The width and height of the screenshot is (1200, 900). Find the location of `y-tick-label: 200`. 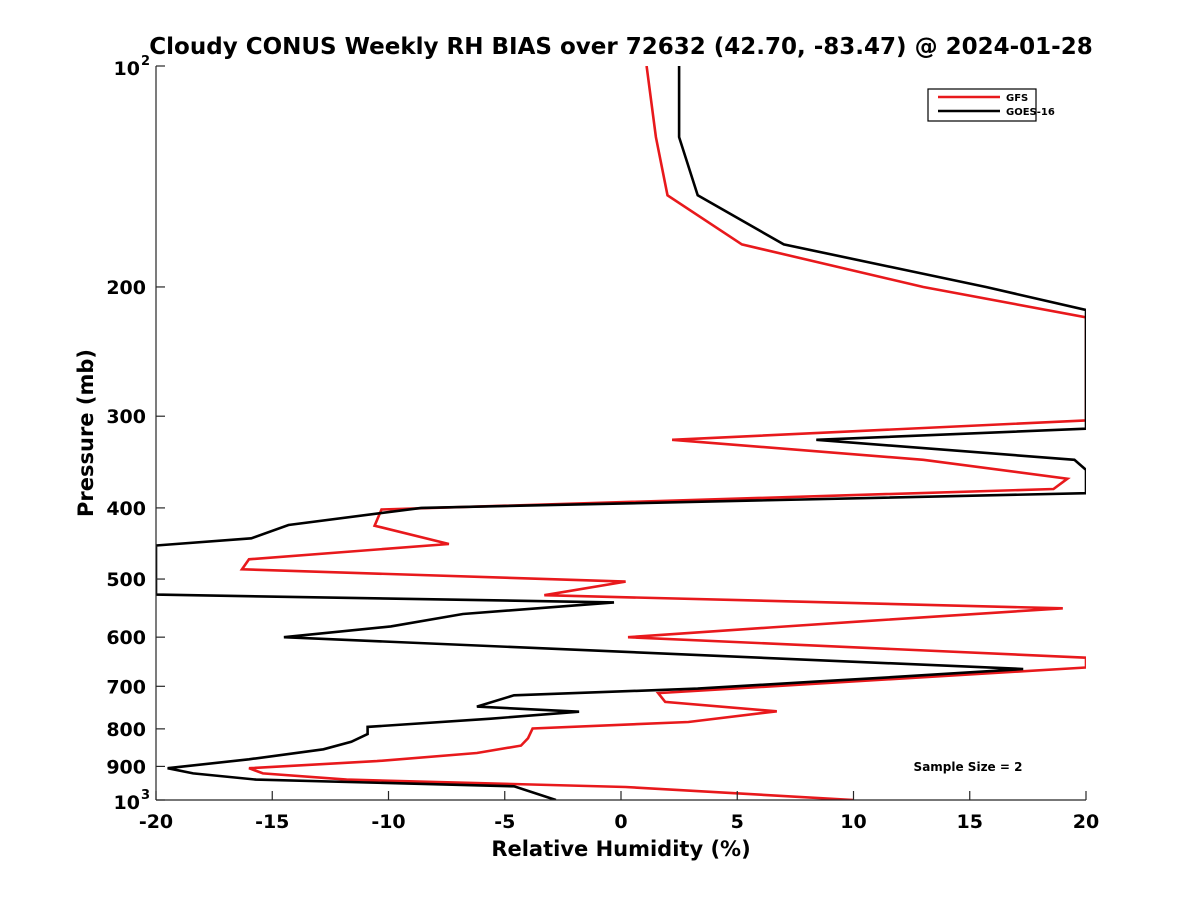

y-tick-label: 200 is located at coordinates (126, 288).